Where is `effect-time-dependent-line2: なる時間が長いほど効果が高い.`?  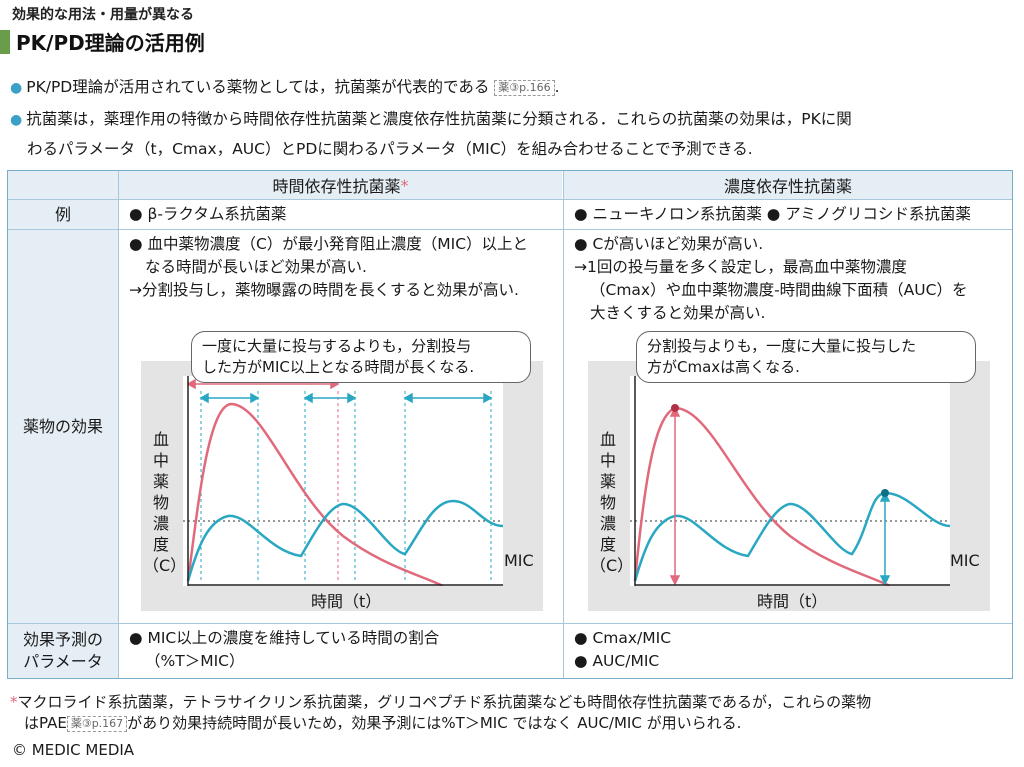
effect-time-dependent-line2: なる時間が長いほど効果が高い. is located at coordinates (256, 267).